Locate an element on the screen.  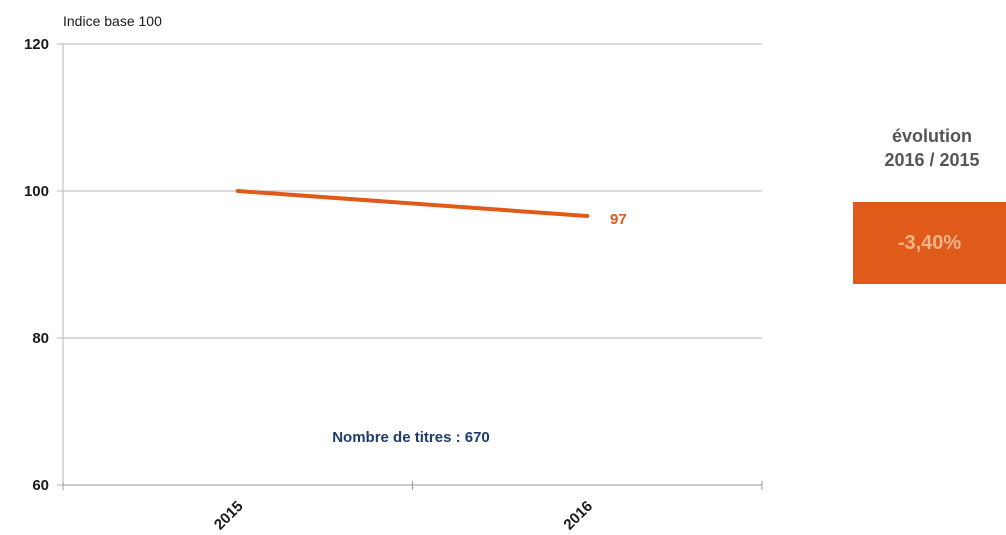
data-label-2016: 97 is located at coordinates (618, 219).